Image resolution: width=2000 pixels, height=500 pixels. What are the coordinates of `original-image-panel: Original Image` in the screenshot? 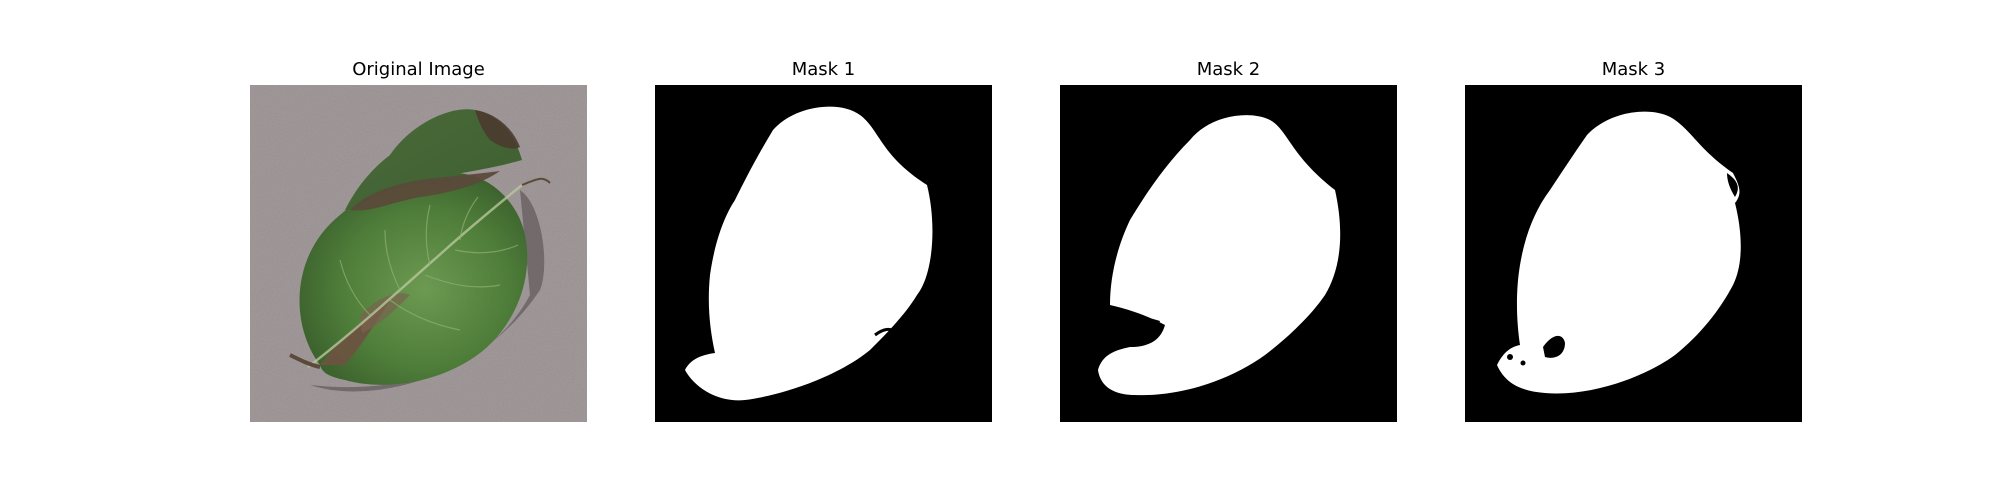 It's located at (418, 238).